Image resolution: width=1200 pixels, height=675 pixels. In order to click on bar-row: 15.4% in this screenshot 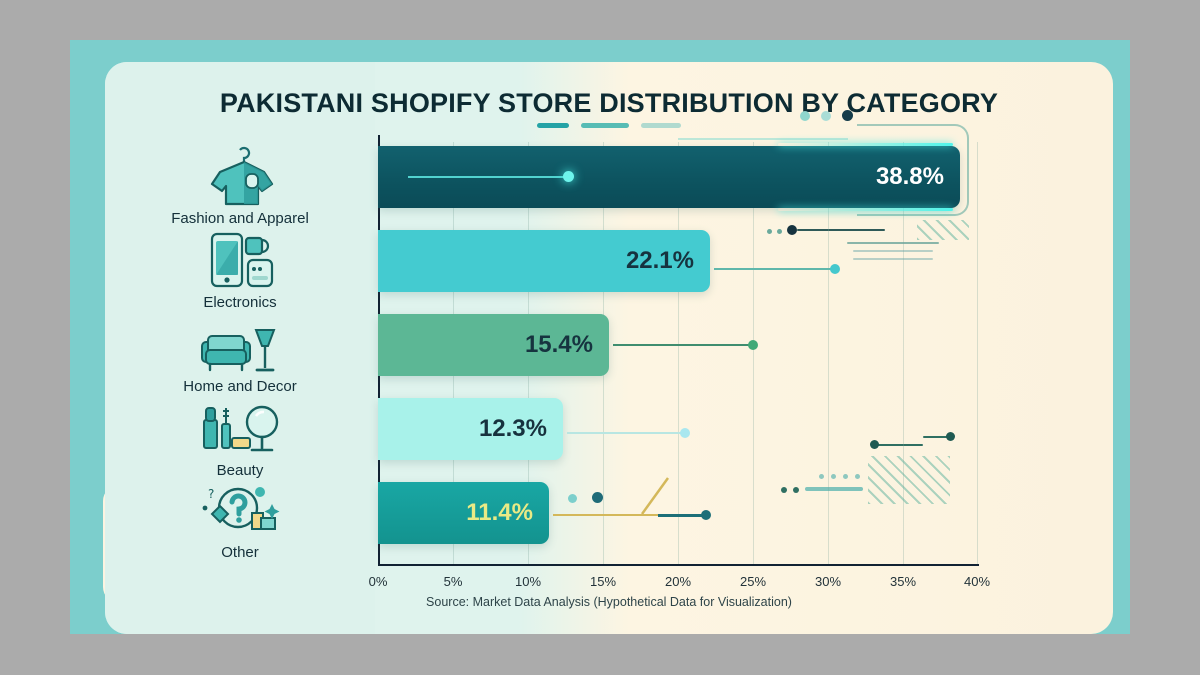, I will do `click(678, 345)`.